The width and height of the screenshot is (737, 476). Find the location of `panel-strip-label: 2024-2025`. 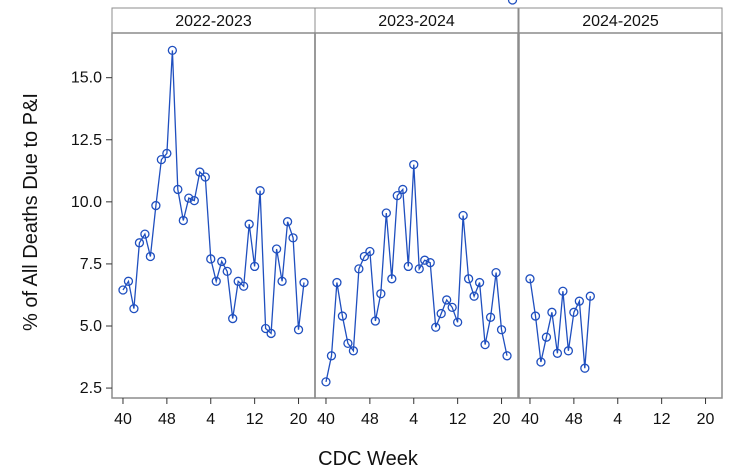

panel-strip-label: 2024-2025 is located at coordinates (620, 21).